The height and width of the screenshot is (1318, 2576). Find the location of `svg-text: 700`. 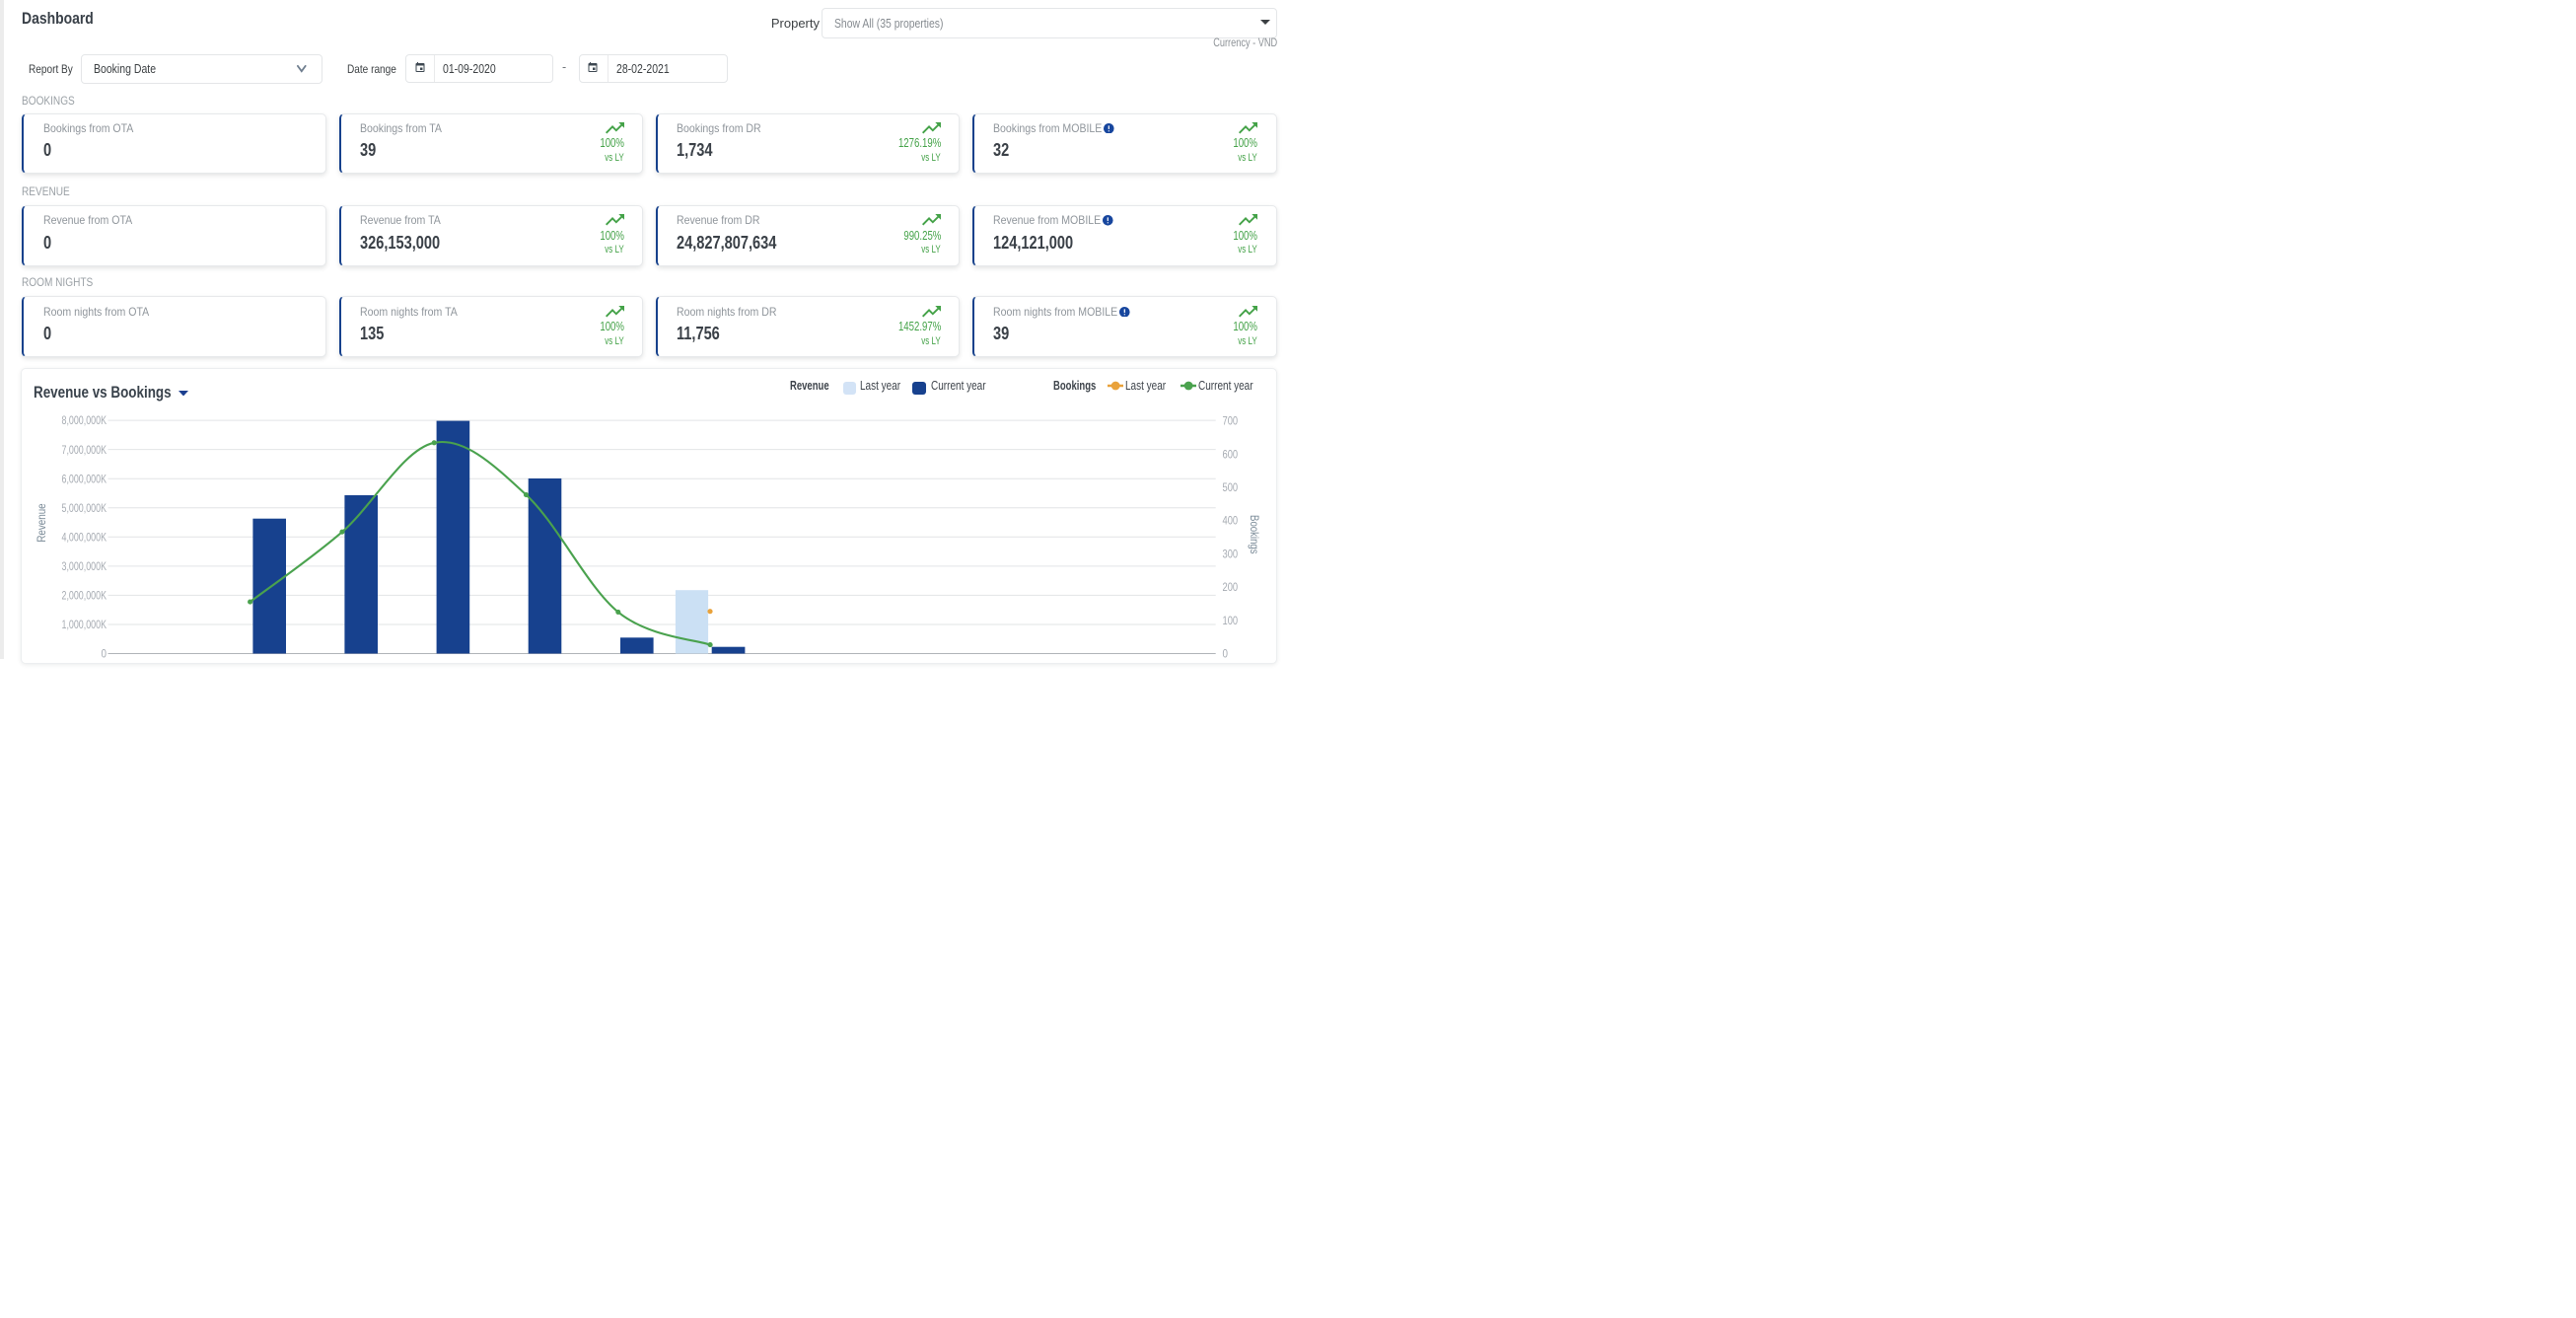

svg-text: 700 is located at coordinates (1231, 421).